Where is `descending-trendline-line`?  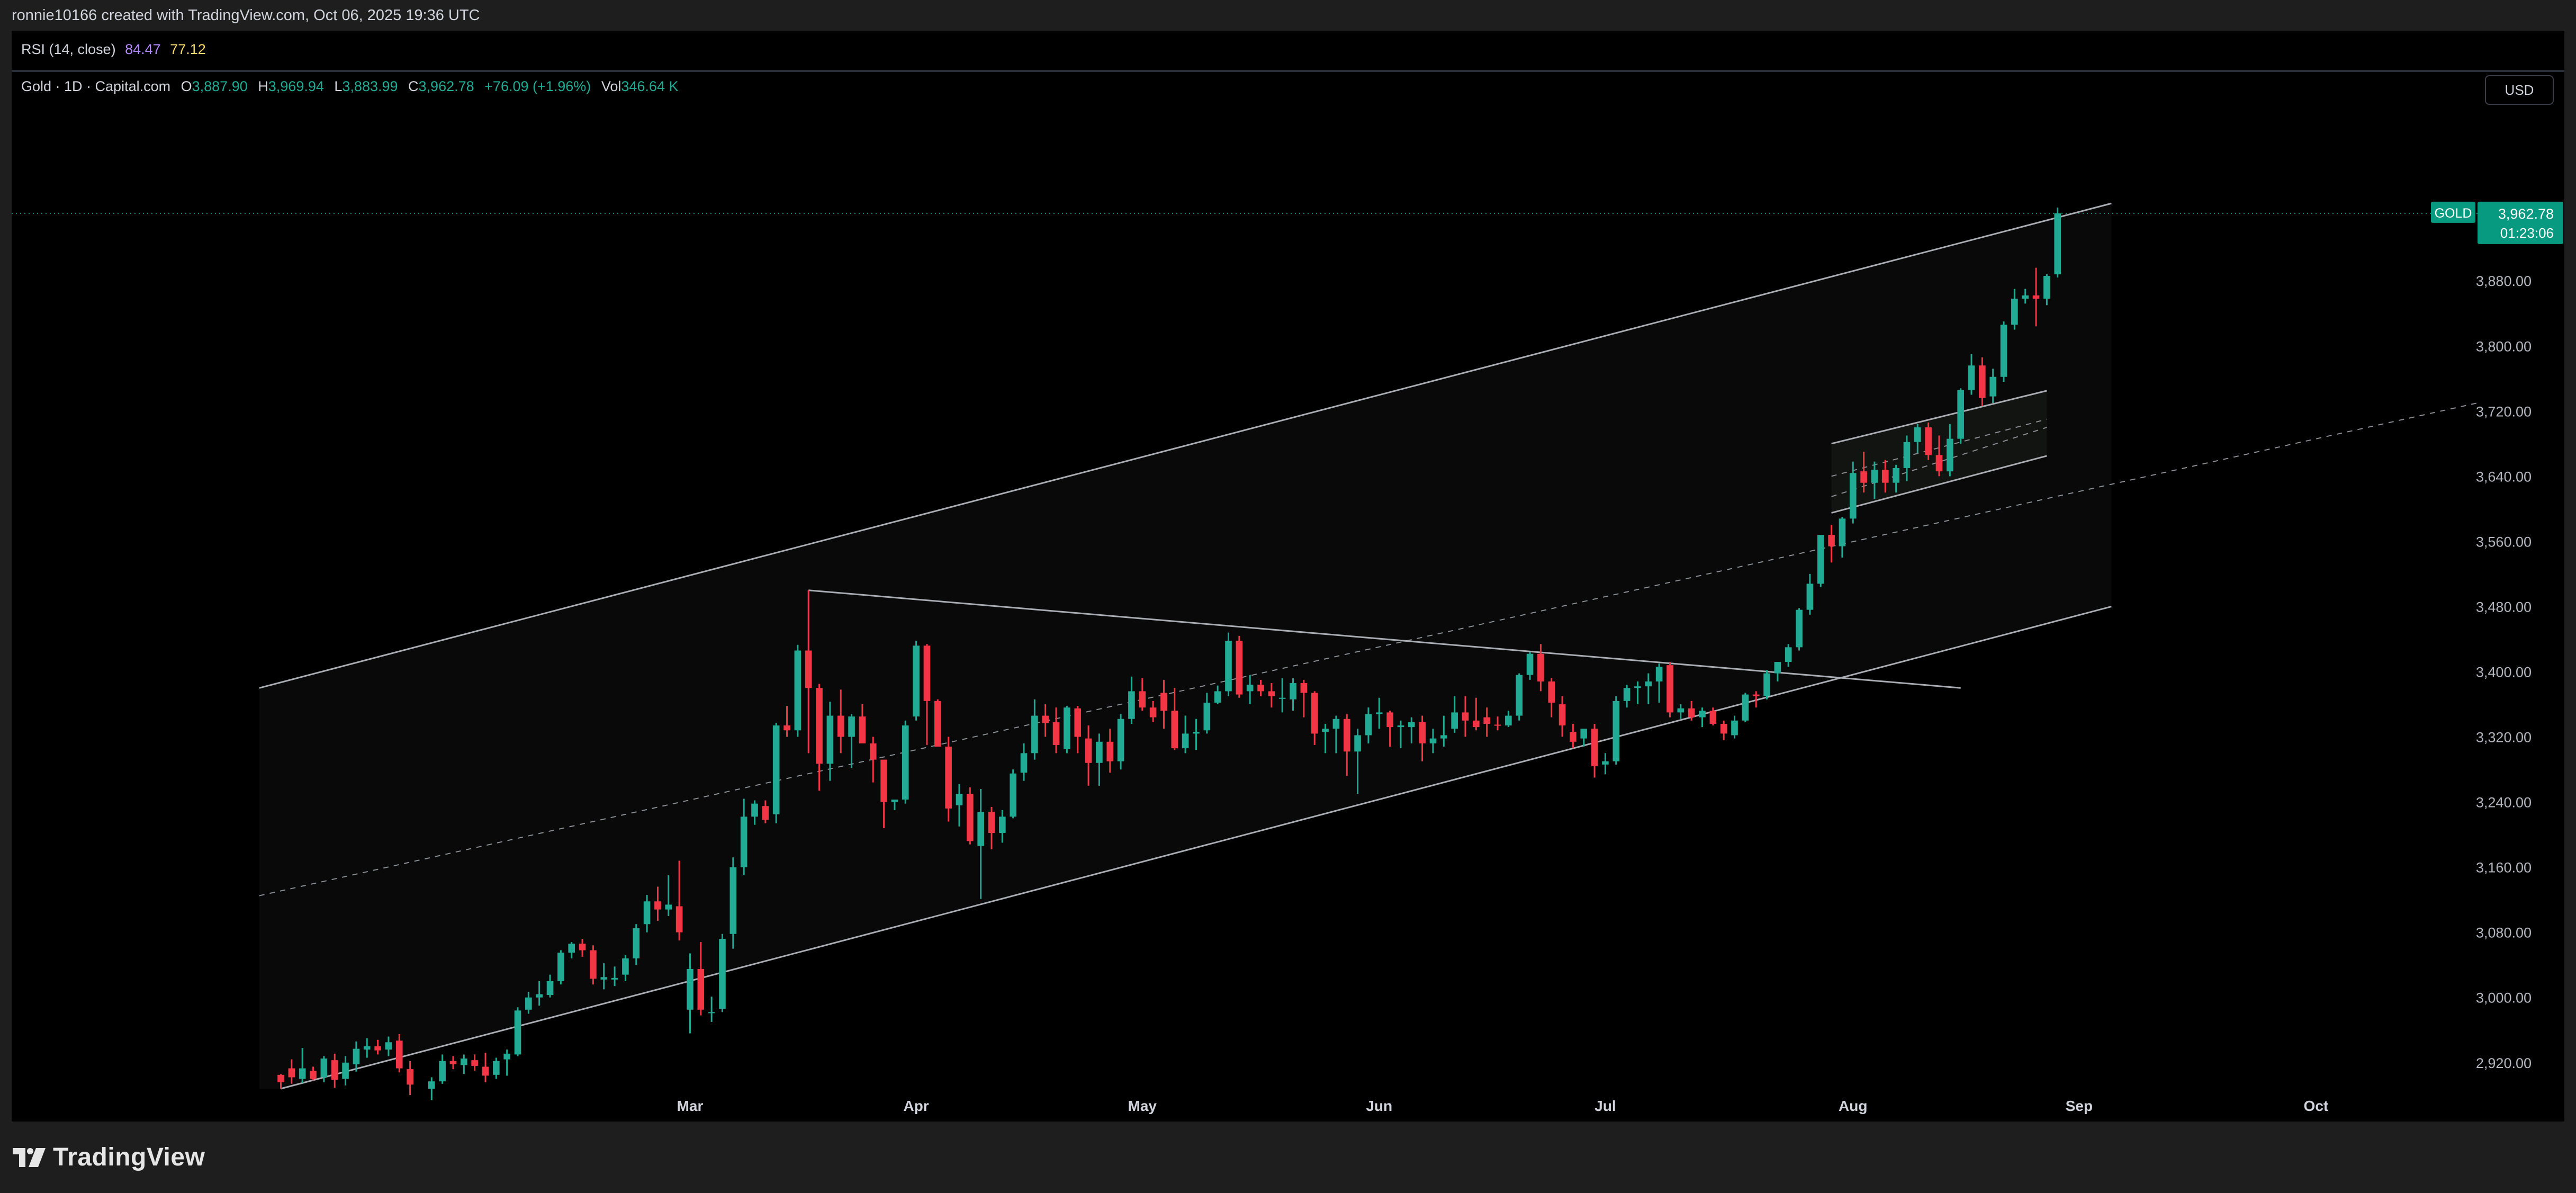
descending-trendline-line is located at coordinates (1384, 639).